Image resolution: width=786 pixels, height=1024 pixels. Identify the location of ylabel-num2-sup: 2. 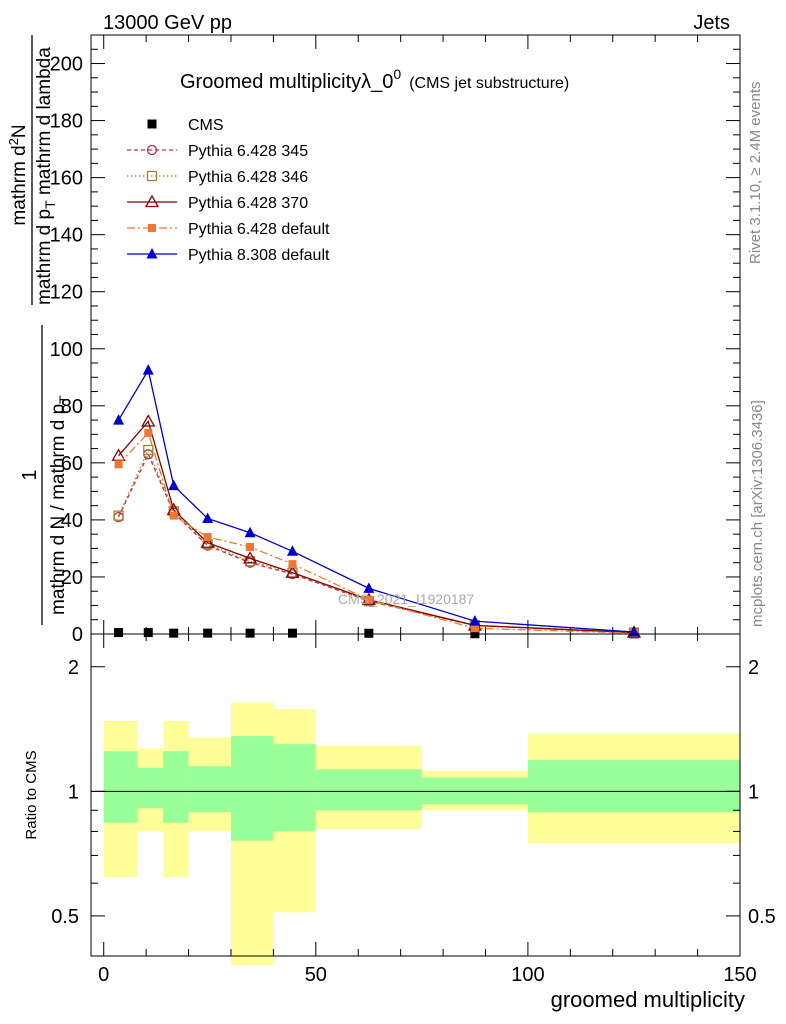
(13, 141).